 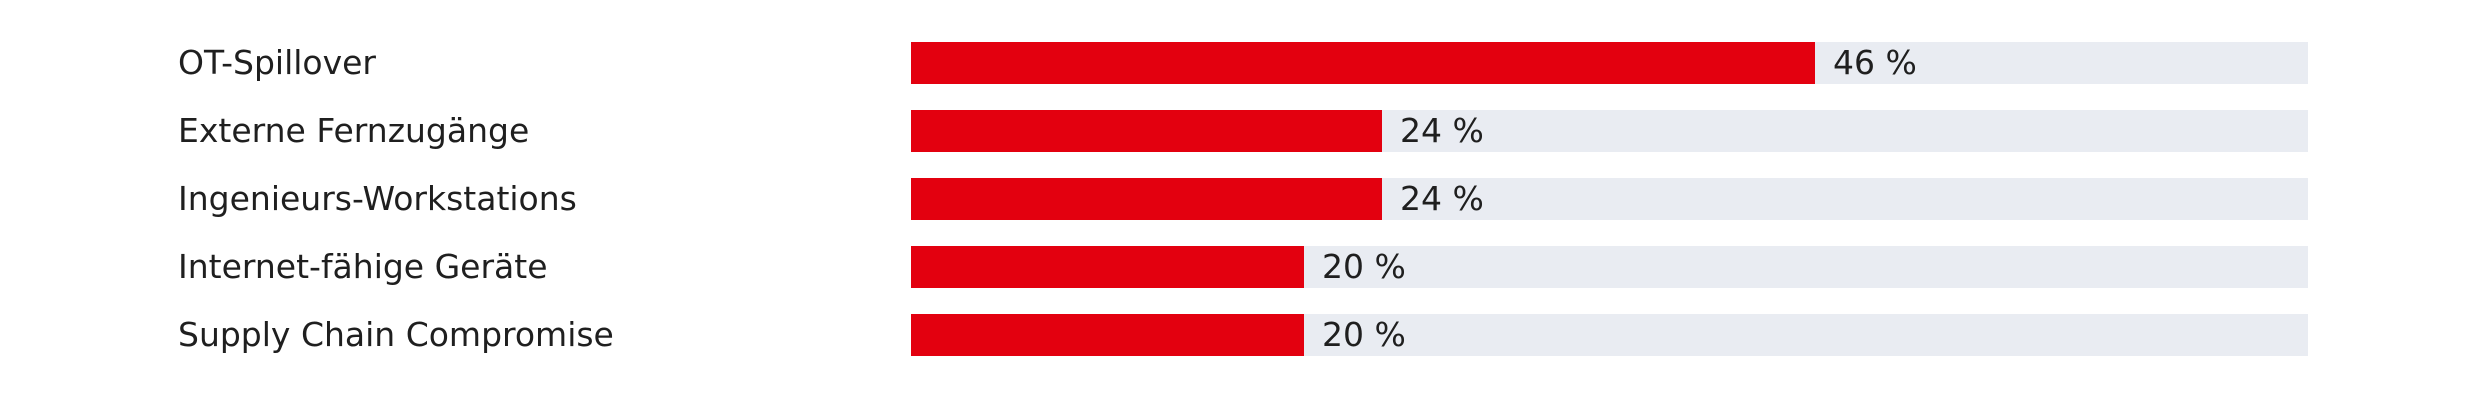 I want to click on category-label: Supply Chain Compromise, so click(x=396, y=334).